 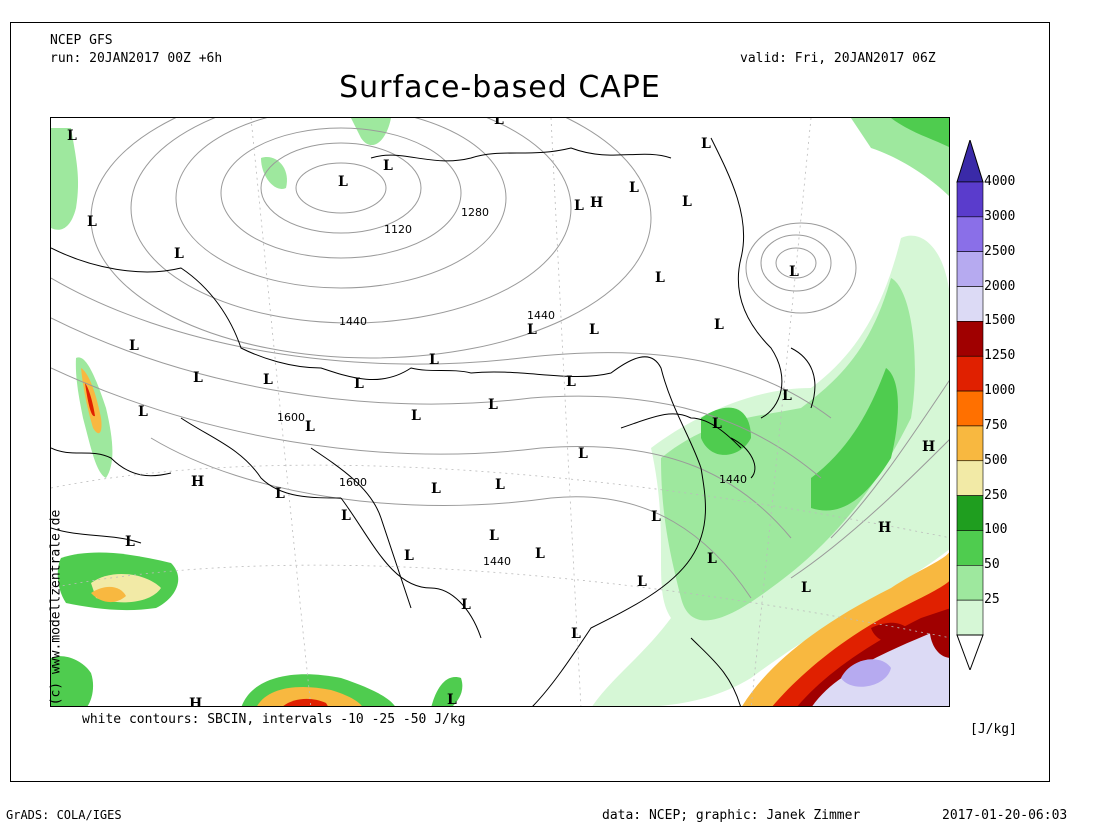 What do you see at coordinates (1000, 356) in the screenshot?
I see `legend-level-label: 1250` at bounding box center [1000, 356].